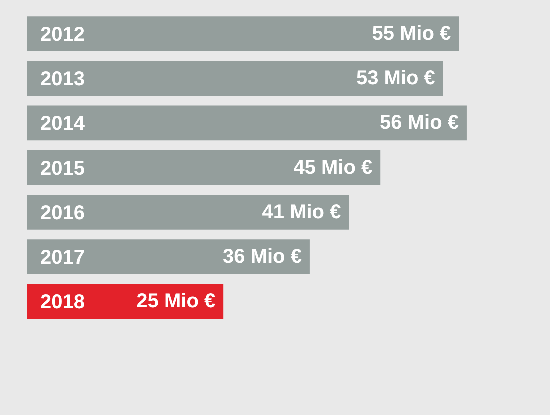  What do you see at coordinates (63, 213) in the screenshot?
I see `y-tick-label: 2016` at bounding box center [63, 213].